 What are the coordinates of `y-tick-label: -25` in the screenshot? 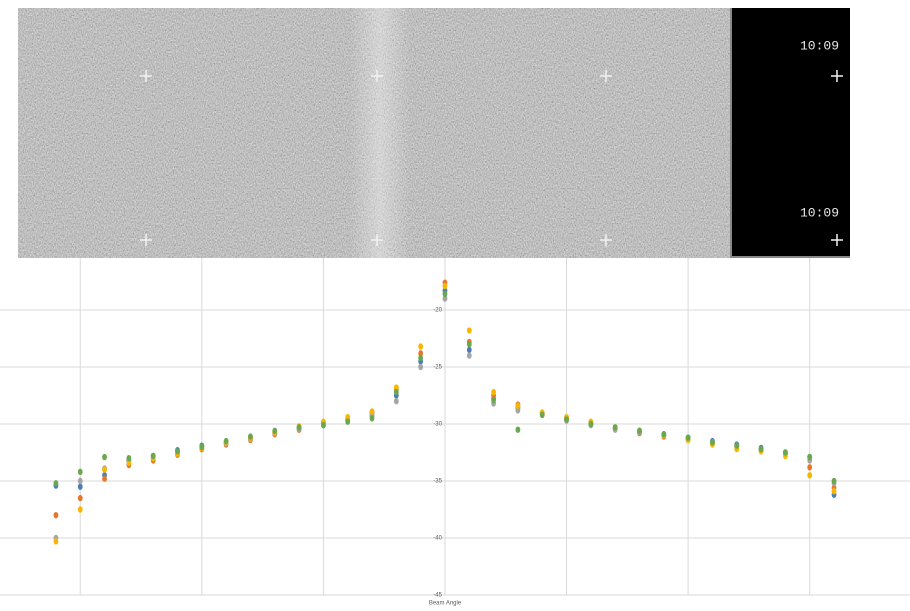 It's located at (437, 368).